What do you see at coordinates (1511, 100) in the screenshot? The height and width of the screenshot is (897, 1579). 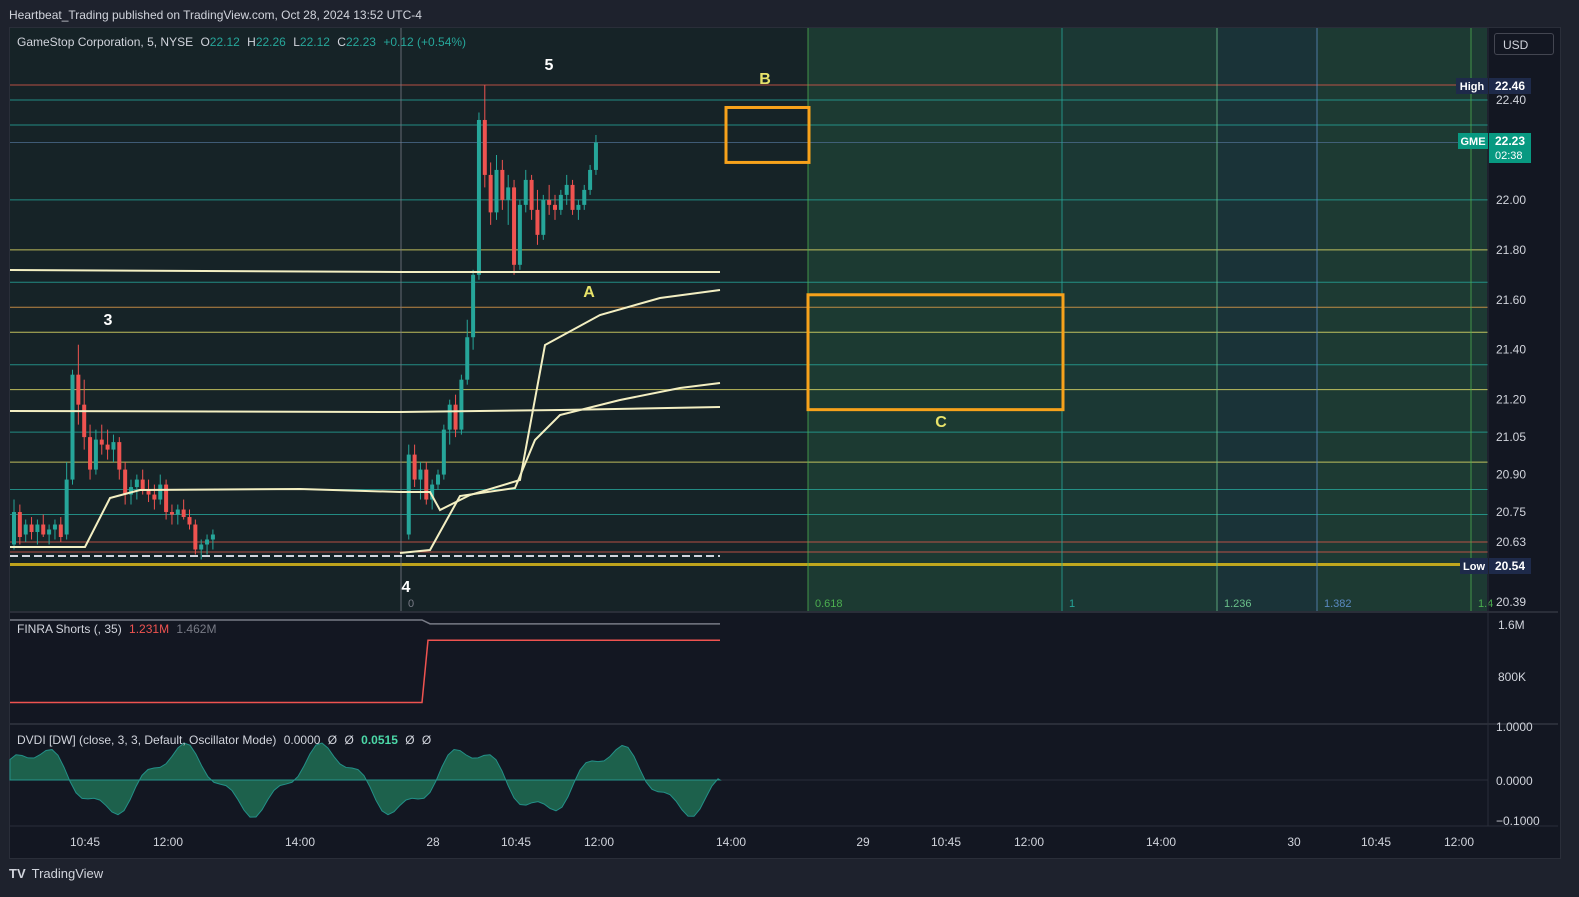 I see `price-tick-label: 22.40` at bounding box center [1511, 100].